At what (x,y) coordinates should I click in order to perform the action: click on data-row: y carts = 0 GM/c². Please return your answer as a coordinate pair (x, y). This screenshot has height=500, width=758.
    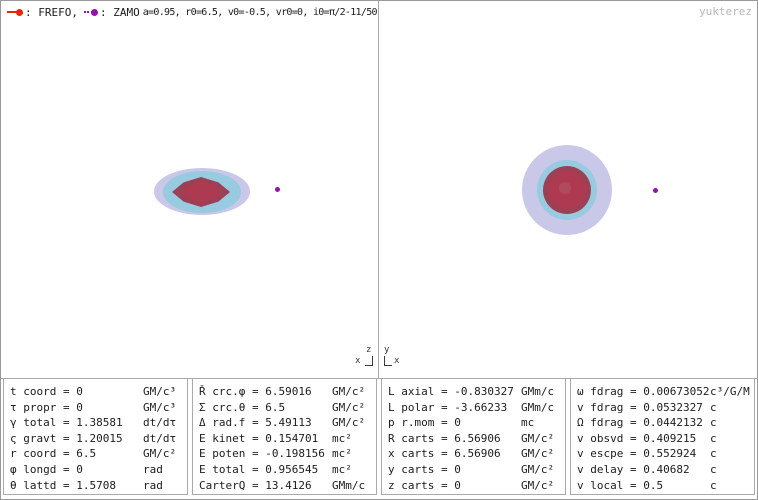
    Looking at the image, I should click on (475, 470).